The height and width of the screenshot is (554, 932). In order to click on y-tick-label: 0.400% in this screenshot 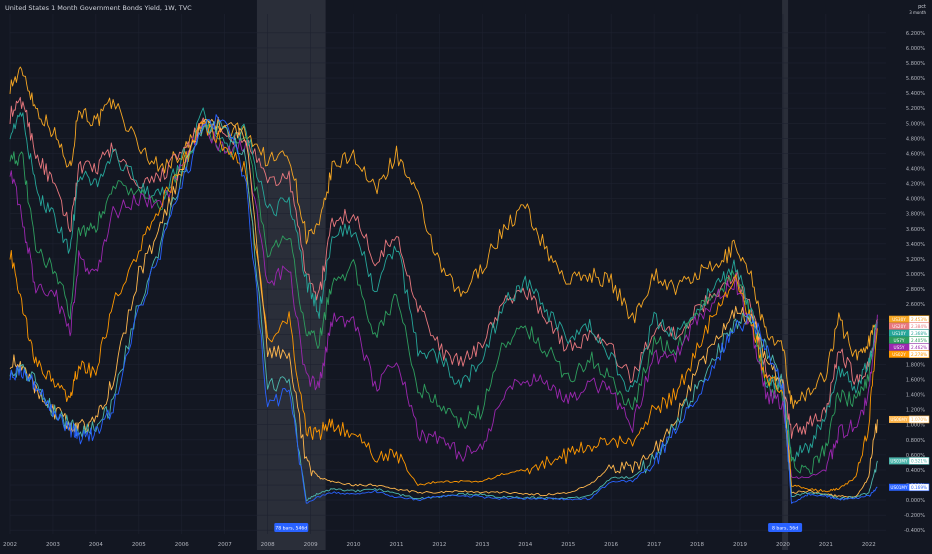, I will do `click(915, 471)`.